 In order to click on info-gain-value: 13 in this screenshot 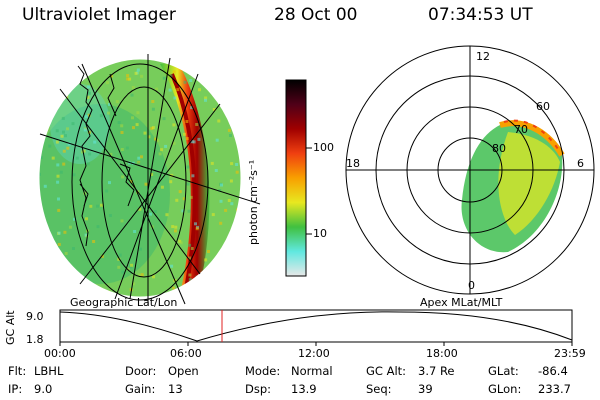, I will do `click(175, 389)`.